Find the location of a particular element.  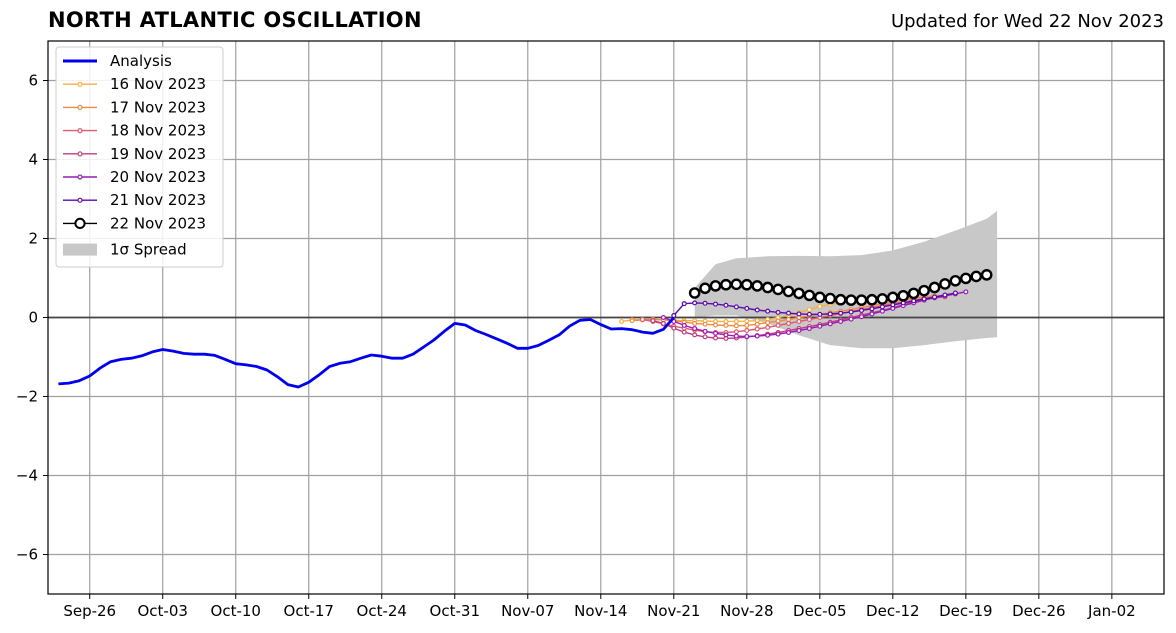

x-tick-label: Dec-12 is located at coordinates (893, 611).